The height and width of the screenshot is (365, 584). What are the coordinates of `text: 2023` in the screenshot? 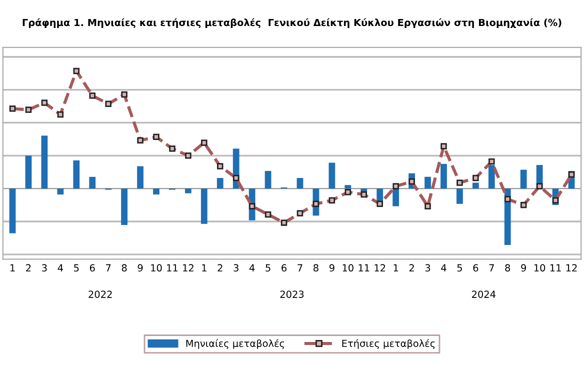 It's located at (292, 294).